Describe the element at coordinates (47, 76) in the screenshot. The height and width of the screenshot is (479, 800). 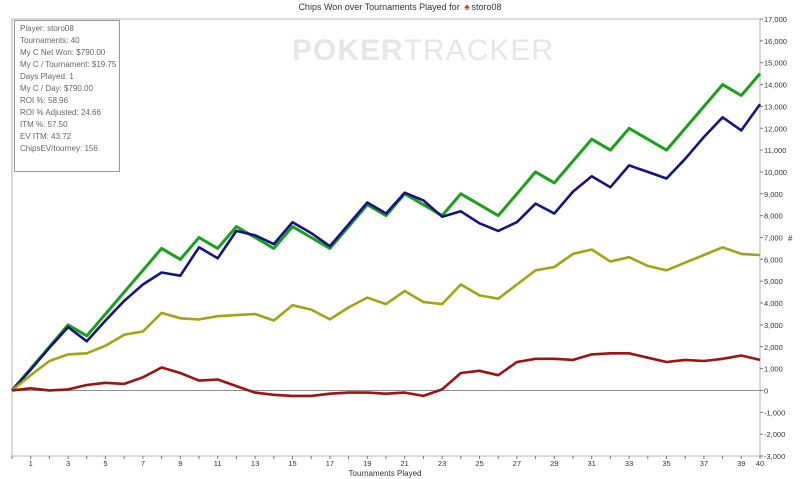
I see `stat-days-played: Days Played: 1` at that location.